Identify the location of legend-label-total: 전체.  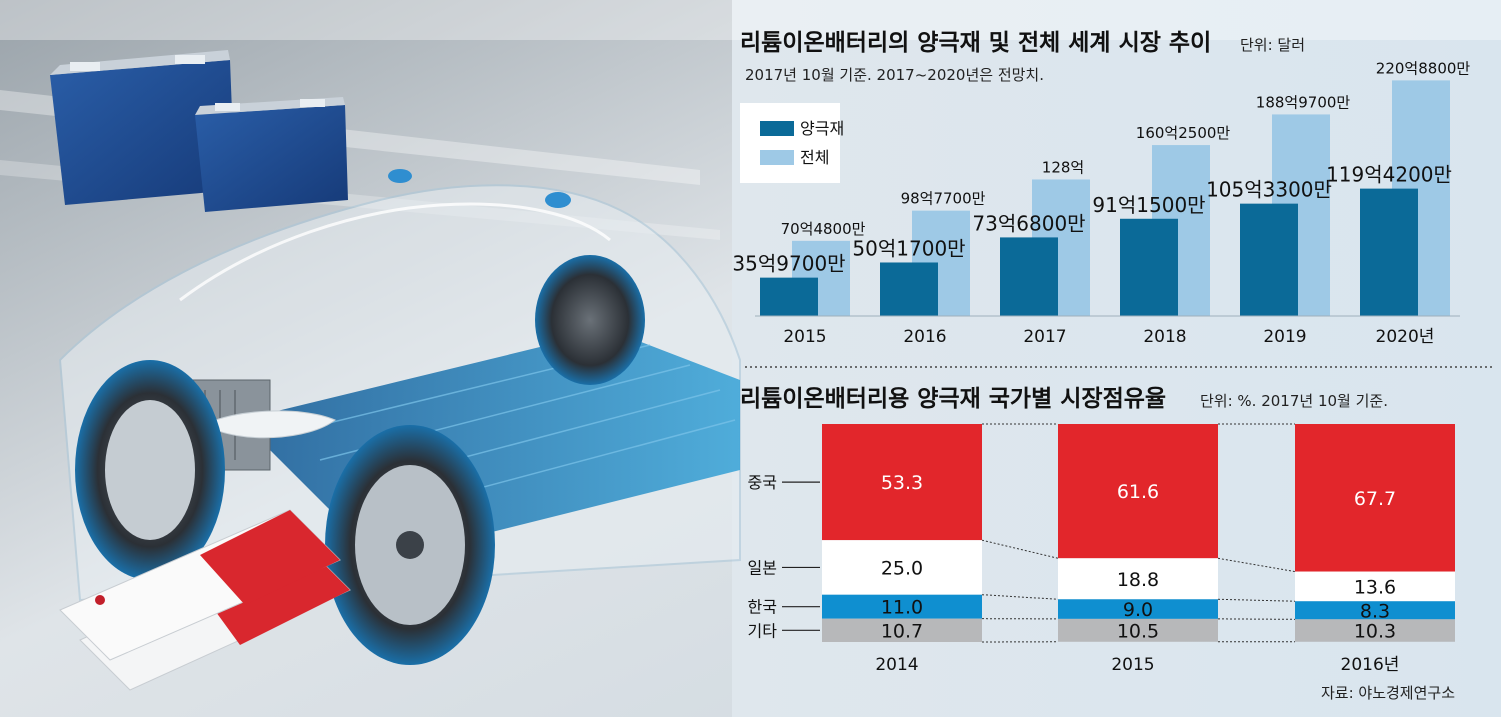
(814, 157).